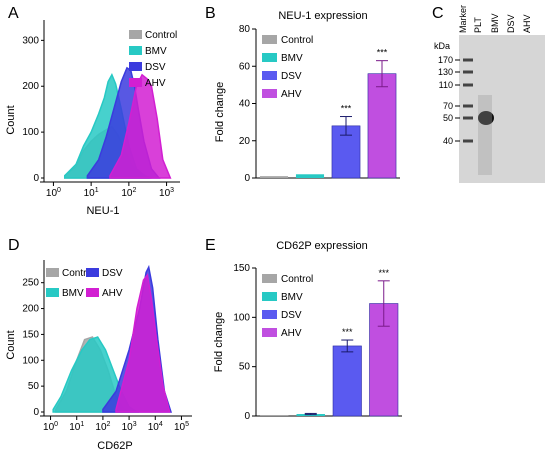  What do you see at coordinates (11, 344) in the screenshot?
I see `d-ylabel: Count` at bounding box center [11, 344].